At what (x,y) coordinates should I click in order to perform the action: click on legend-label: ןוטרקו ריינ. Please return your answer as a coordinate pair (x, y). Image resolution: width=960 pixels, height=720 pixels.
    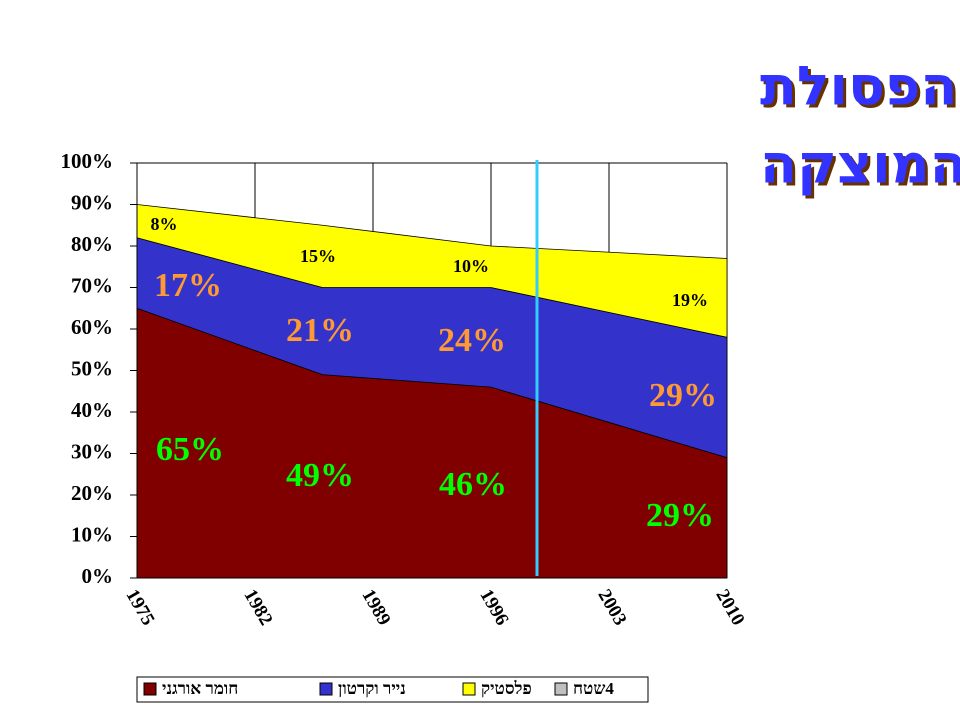
    Looking at the image, I should click on (372, 688).